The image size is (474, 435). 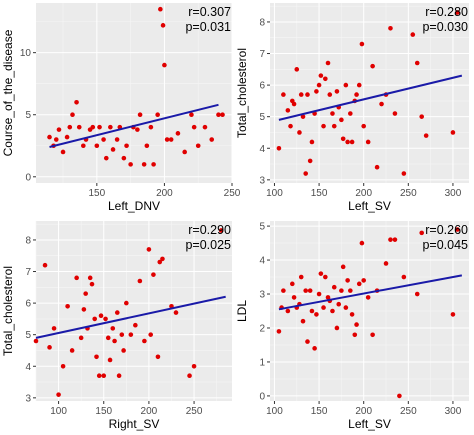 I want to click on p-value-label: p=0.045, so click(x=445, y=245).